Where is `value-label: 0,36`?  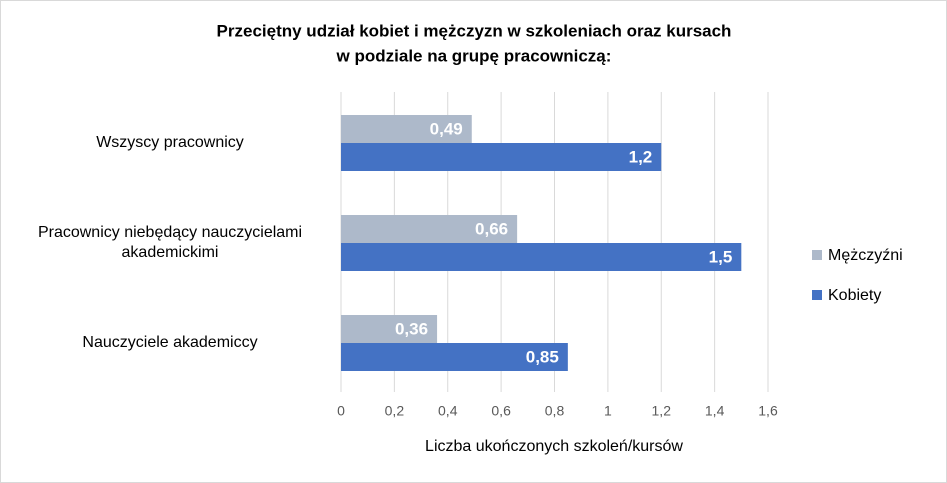
value-label: 0,36 is located at coordinates (411, 328).